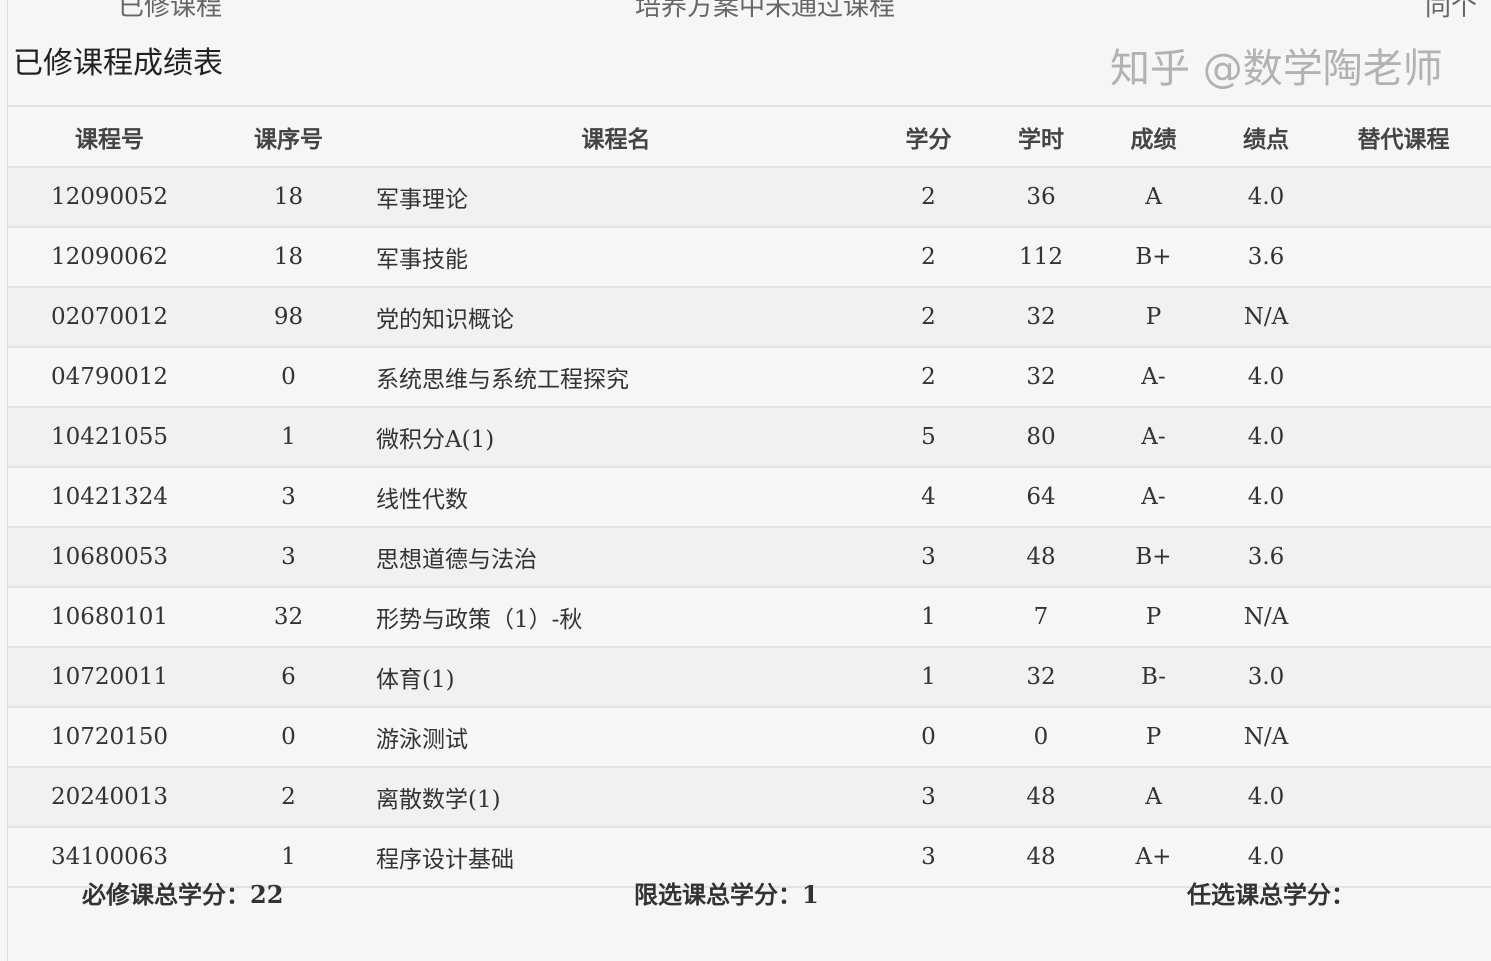  I want to click on table-row: 10680053 3 思想道德与法治 3 48 B+ 3.6, so click(749, 557).